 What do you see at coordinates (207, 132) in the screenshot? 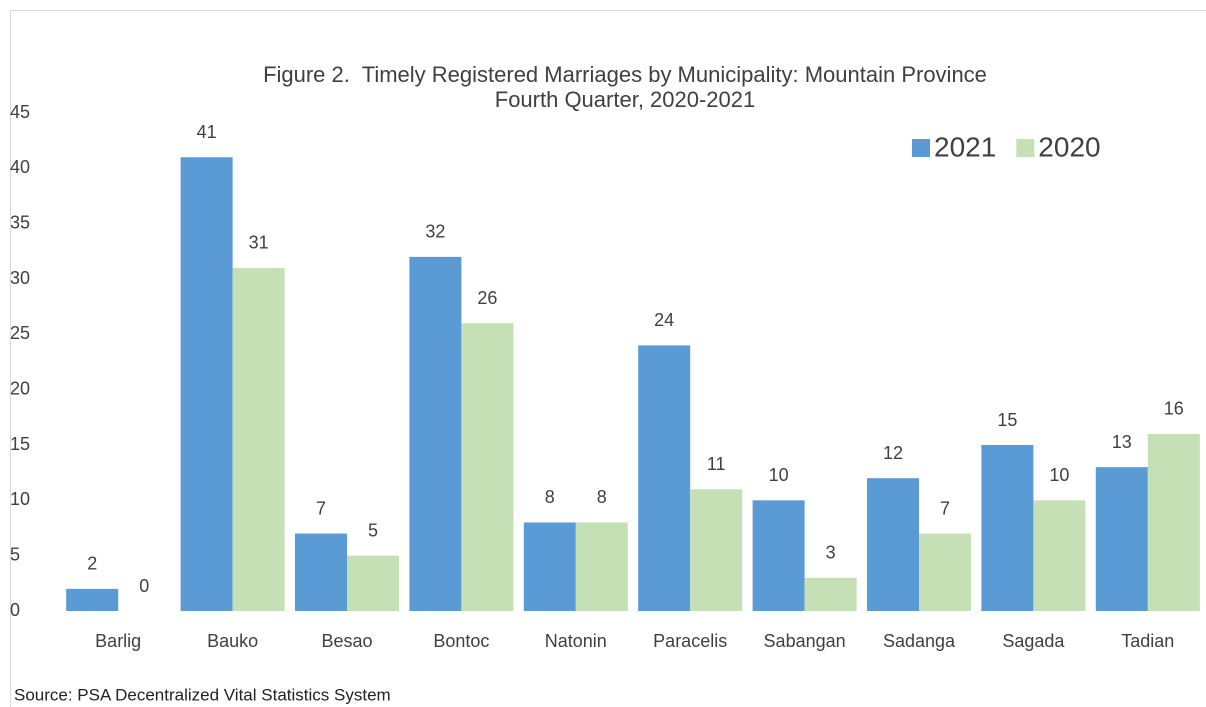
I see `data-label: 41` at bounding box center [207, 132].